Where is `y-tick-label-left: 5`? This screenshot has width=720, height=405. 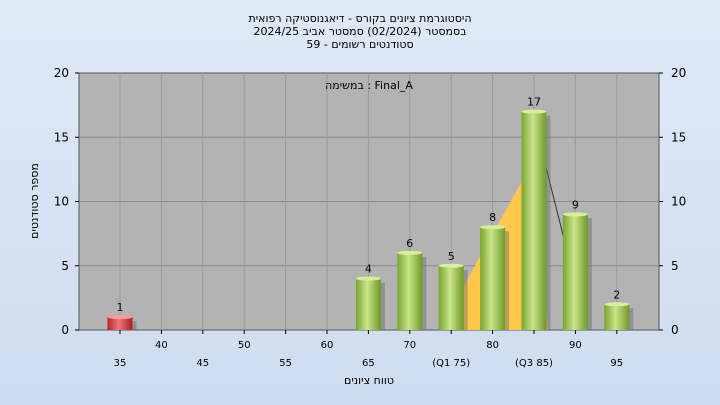
y-tick-label-left: 5 is located at coordinates (65, 266).